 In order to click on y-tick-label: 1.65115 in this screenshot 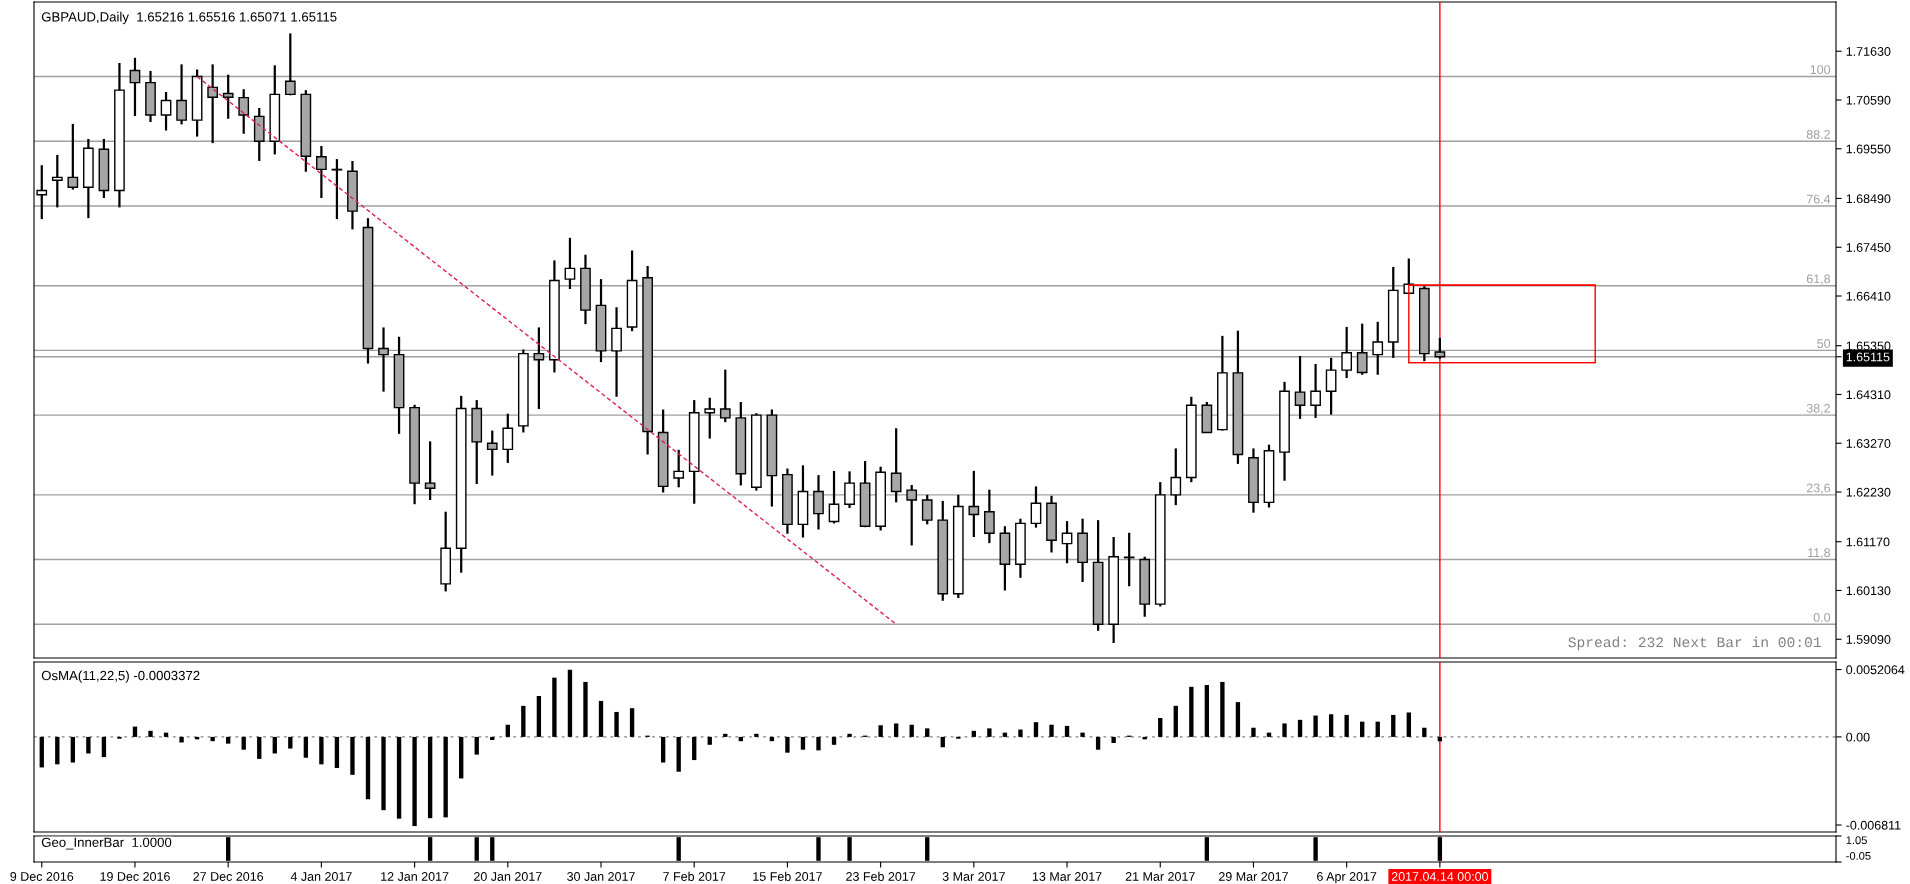, I will do `click(1868, 357)`.